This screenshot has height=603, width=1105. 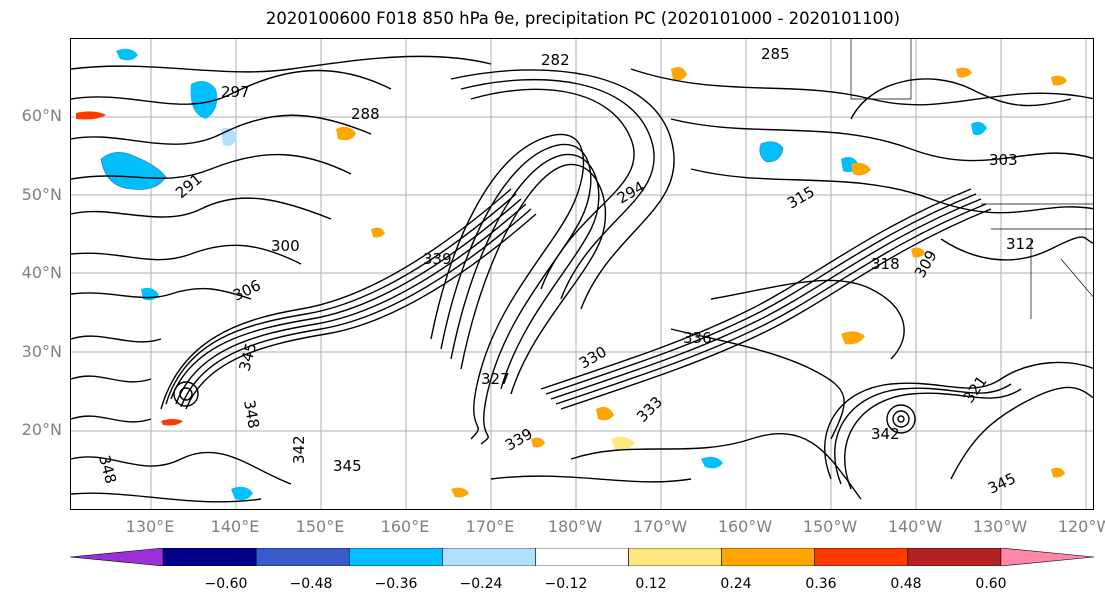 I want to click on colorbar-tick: −0.12, so click(x=566, y=584).